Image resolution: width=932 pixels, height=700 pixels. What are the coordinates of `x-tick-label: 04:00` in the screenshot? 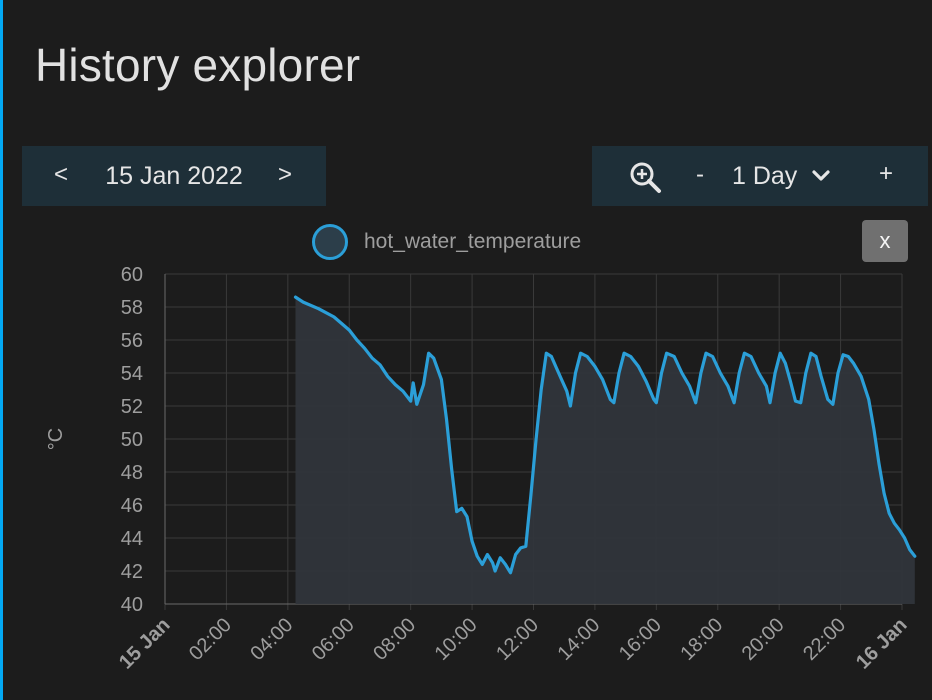 It's located at (271, 639).